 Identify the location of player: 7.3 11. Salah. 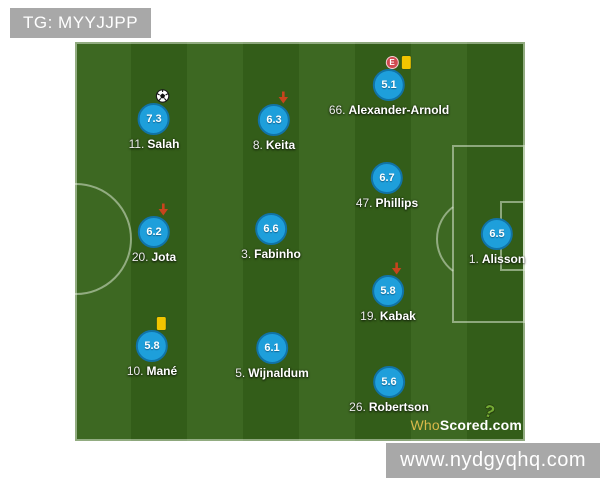
(154, 119).